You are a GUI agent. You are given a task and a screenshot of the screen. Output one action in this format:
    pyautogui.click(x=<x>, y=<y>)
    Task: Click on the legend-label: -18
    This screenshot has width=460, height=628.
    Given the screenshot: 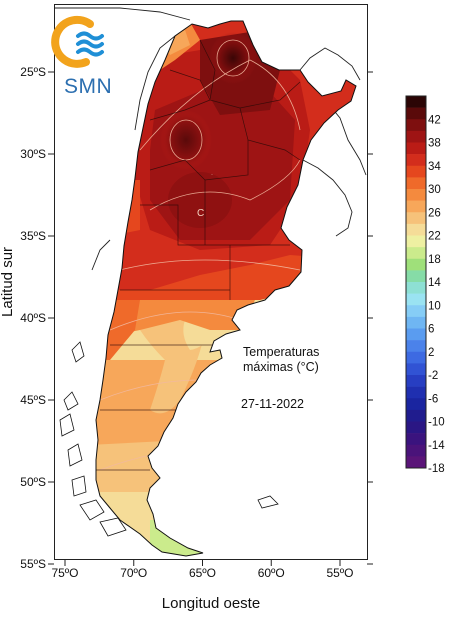 What is the action you would take?
    pyautogui.click(x=436, y=469)
    